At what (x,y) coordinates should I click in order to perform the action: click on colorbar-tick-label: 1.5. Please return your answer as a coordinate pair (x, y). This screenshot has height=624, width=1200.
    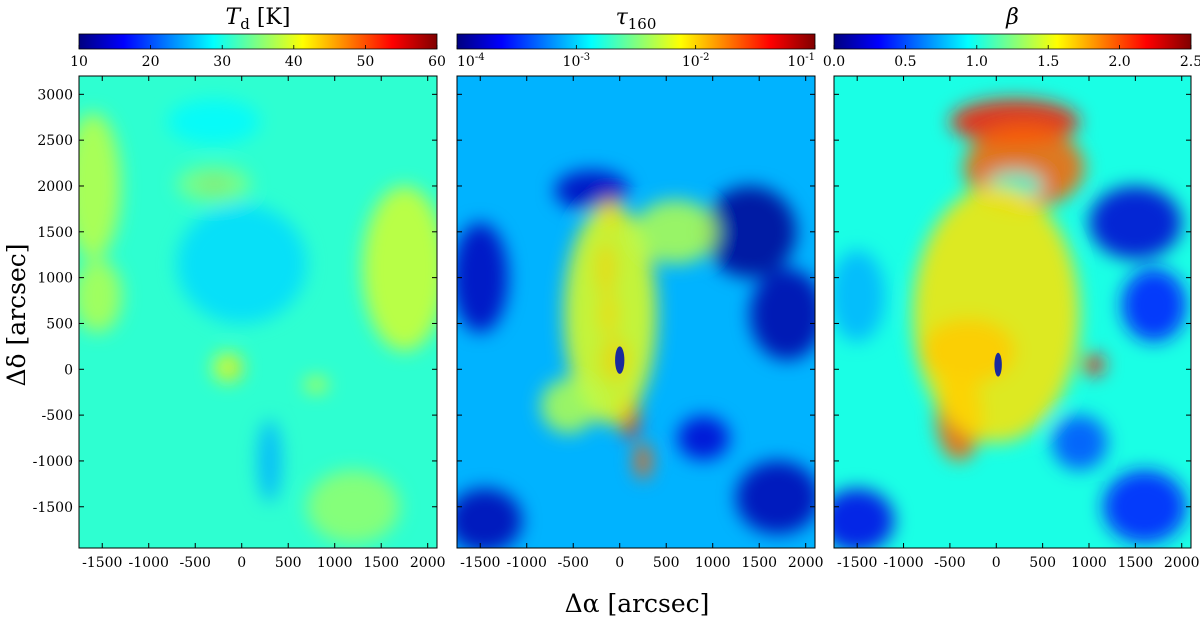
    Looking at the image, I should click on (1048, 62).